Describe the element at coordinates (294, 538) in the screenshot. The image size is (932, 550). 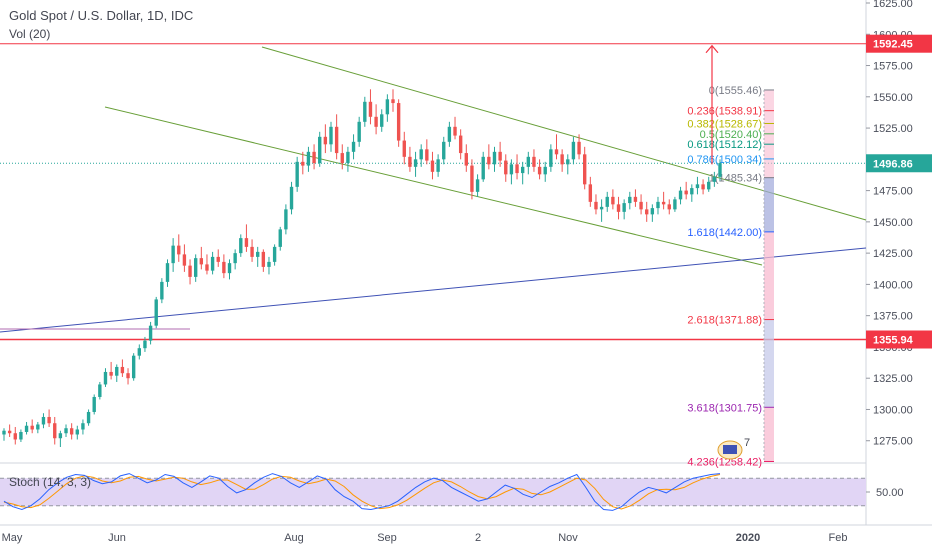
I see `time-axis-label: Aug` at that location.